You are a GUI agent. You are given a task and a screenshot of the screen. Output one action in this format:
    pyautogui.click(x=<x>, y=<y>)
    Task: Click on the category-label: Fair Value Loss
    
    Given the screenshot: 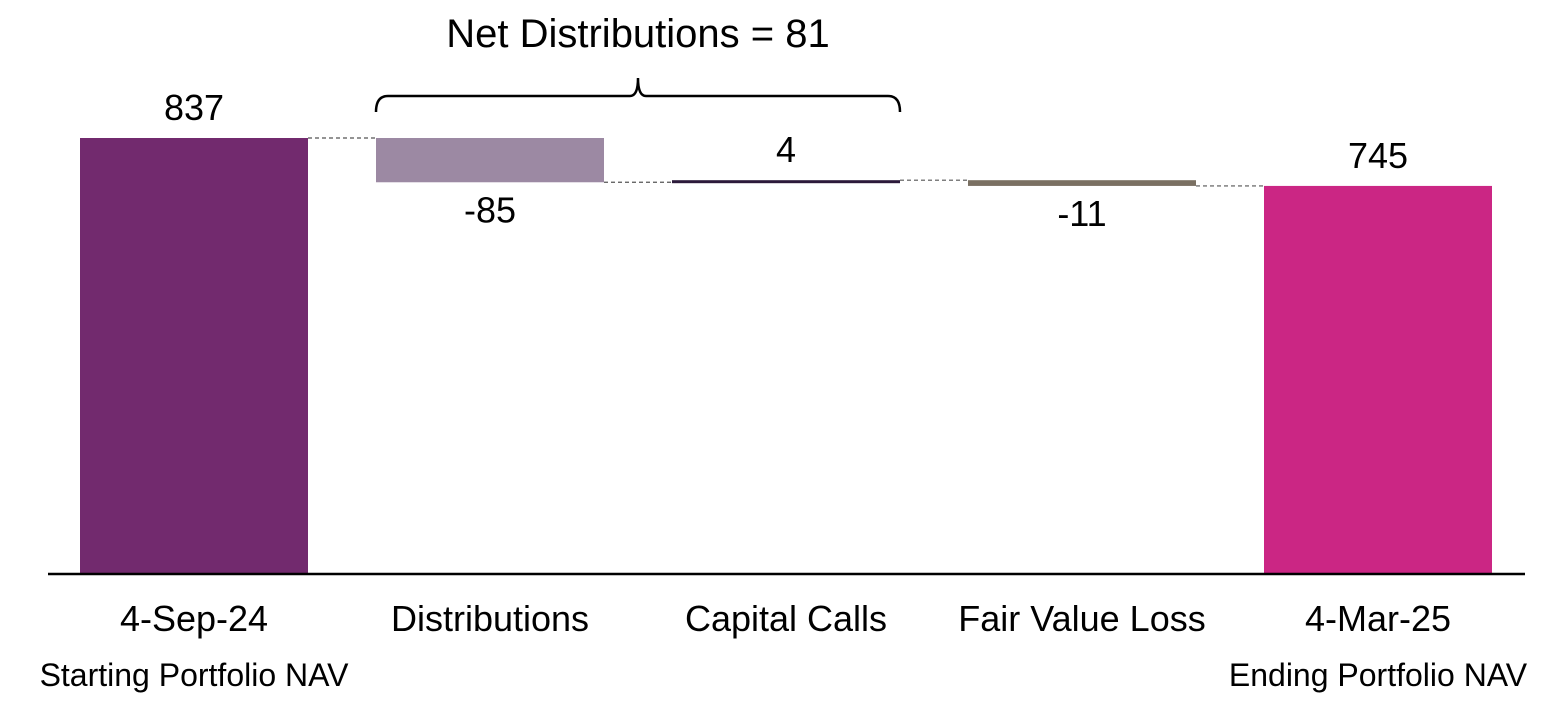 What is the action you would take?
    pyautogui.click(x=1081, y=618)
    